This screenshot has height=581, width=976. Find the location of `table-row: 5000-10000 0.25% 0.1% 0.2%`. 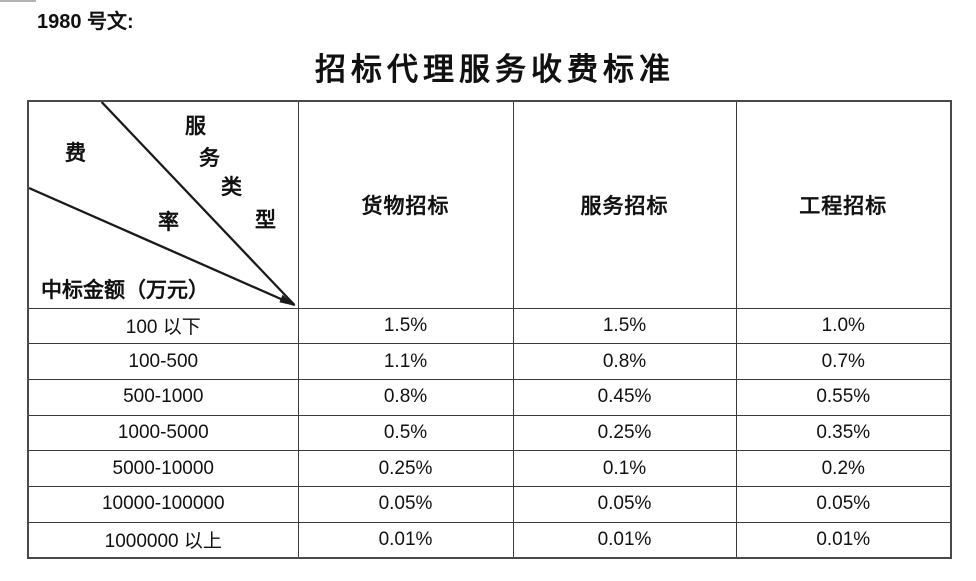

table-row: 5000-10000 0.25% 0.1% 0.2% is located at coordinates (489, 468).